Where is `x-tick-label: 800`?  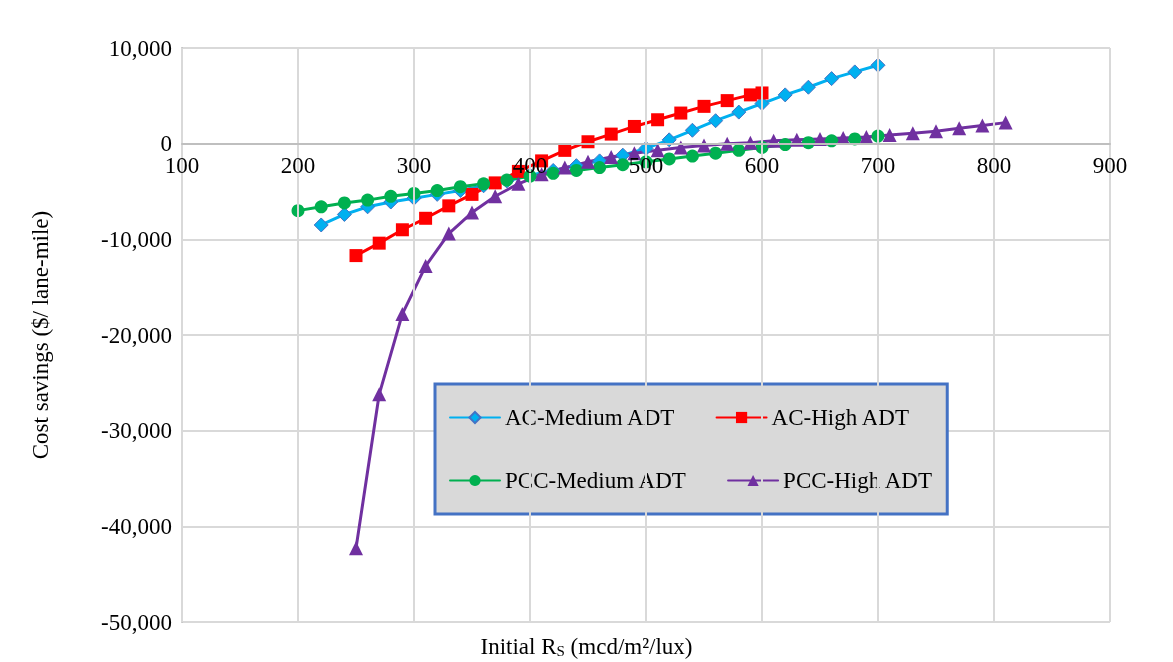
x-tick-label: 800 is located at coordinates (994, 165).